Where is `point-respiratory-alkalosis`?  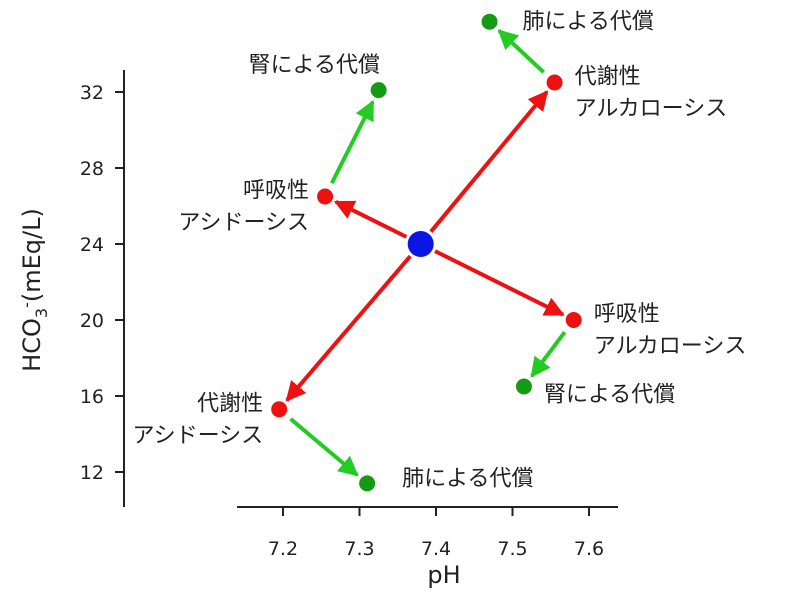 point-respiratory-alkalosis is located at coordinates (573, 320).